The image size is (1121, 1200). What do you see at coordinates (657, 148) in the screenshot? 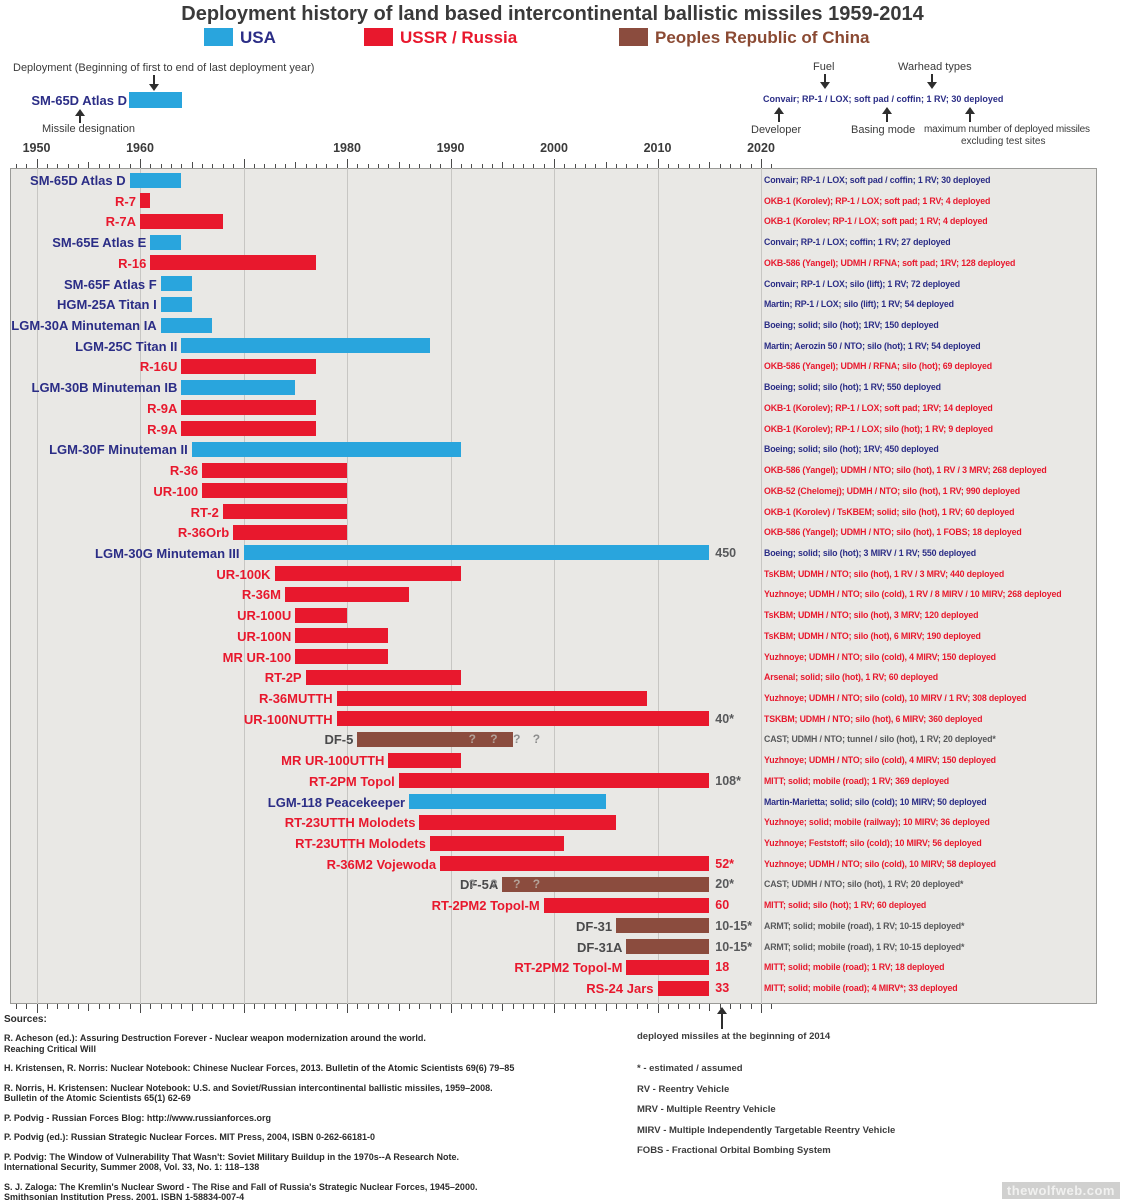
I see `axis-tick-label: 2010` at bounding box center [657, 148].